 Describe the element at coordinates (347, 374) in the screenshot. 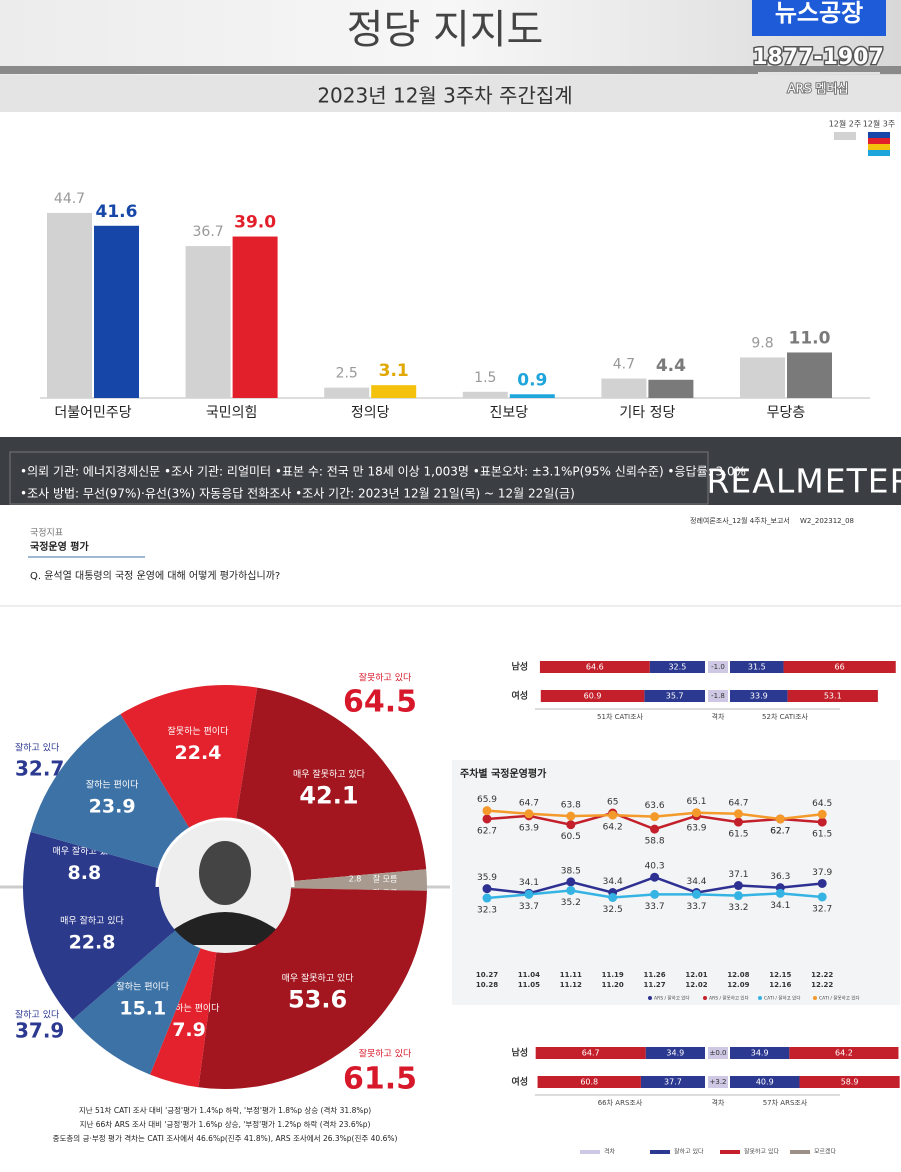

I see `value-label: 2.5` at that location.